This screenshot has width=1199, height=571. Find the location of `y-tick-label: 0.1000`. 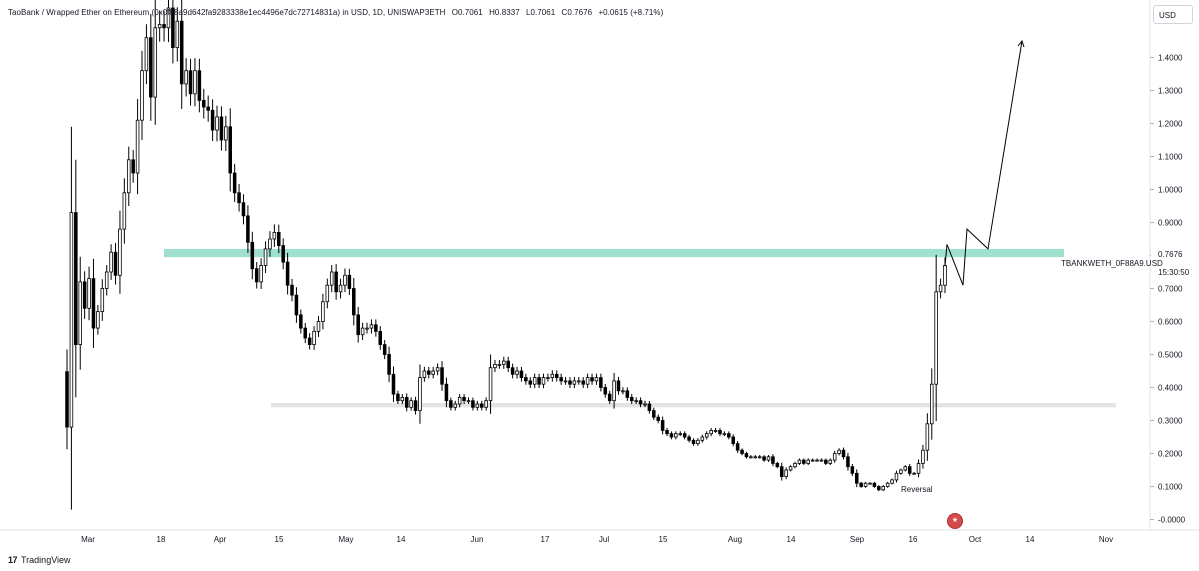

y-tick-label: 0.1000 is located at coordinates (1170, 487).